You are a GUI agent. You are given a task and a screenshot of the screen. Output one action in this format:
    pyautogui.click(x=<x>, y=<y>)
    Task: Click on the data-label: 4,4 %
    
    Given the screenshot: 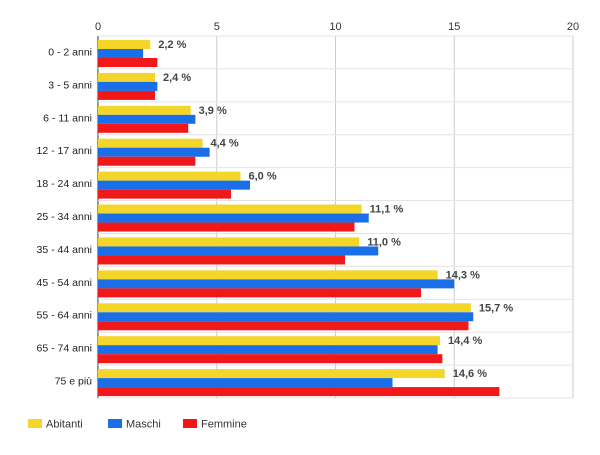 What is the action you would take?
    pyautogui.click(x=225, y=144)
    